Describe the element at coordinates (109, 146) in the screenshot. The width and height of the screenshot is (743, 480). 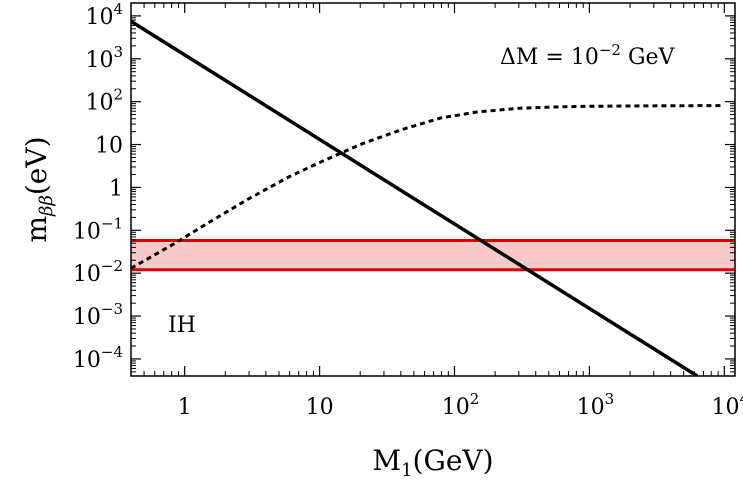
I see `y-tick-label: 10` at that location.